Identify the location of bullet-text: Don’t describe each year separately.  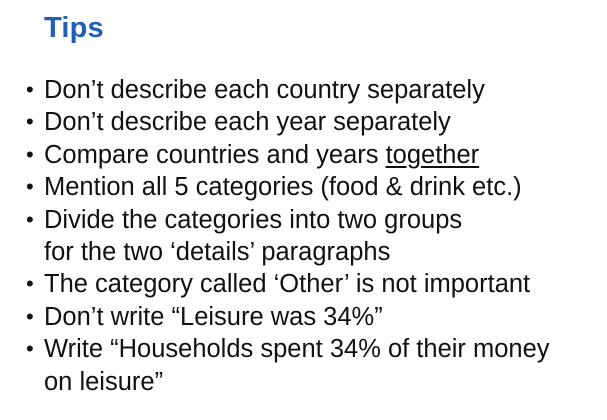
(247, 122).